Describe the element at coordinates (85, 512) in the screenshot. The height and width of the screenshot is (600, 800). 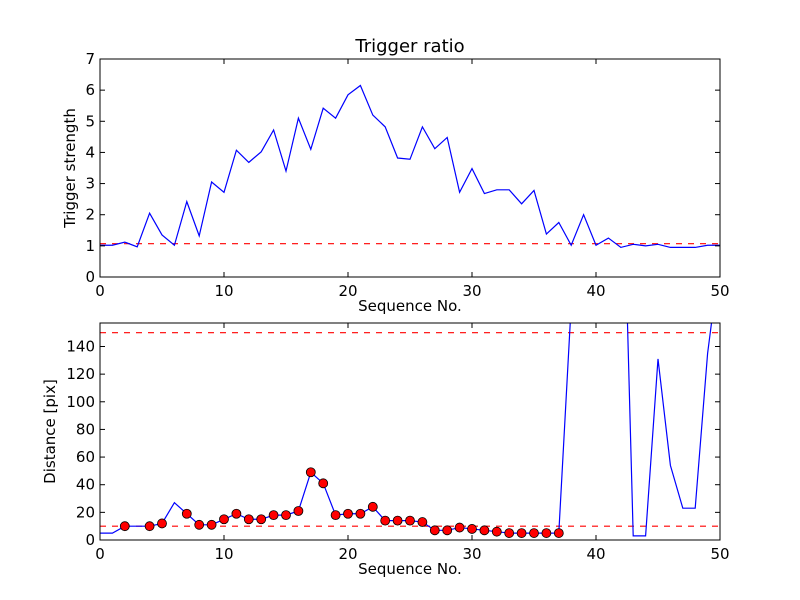
I see `y-tick-label: 20` at that location.